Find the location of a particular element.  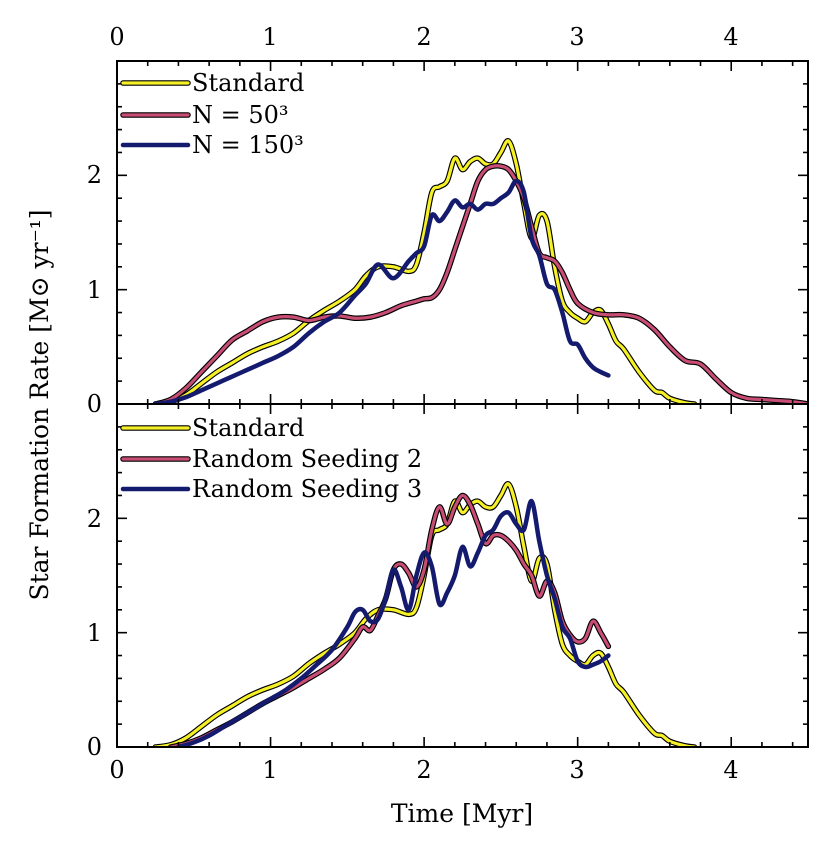

bottom-y-tick-label-1: 1 is located at coordinates (94, 633).